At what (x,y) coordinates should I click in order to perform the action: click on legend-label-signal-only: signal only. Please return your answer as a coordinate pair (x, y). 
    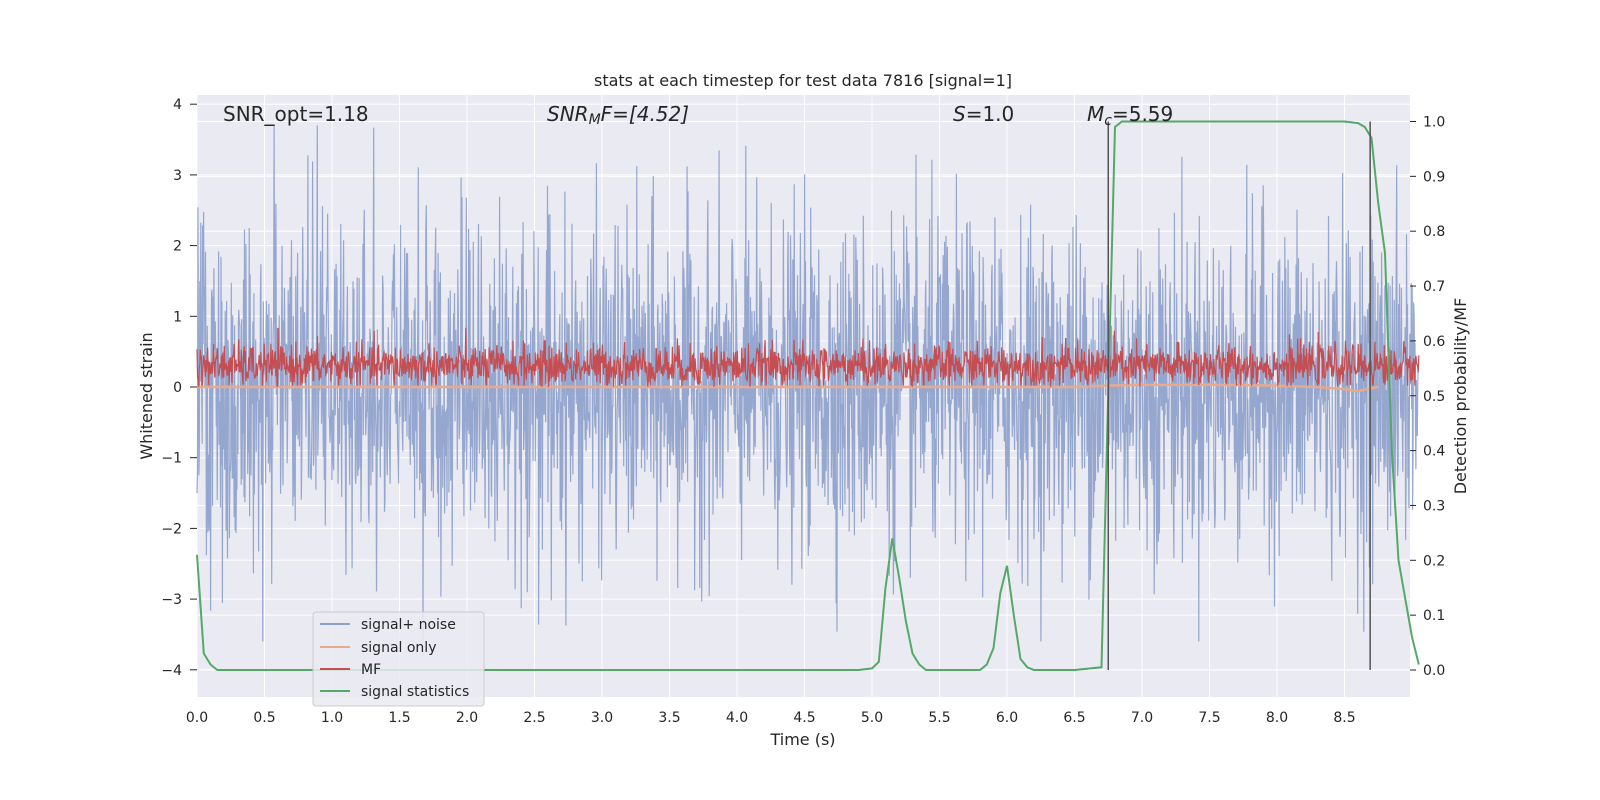
    Looking at the image, I should click on (398, 648).